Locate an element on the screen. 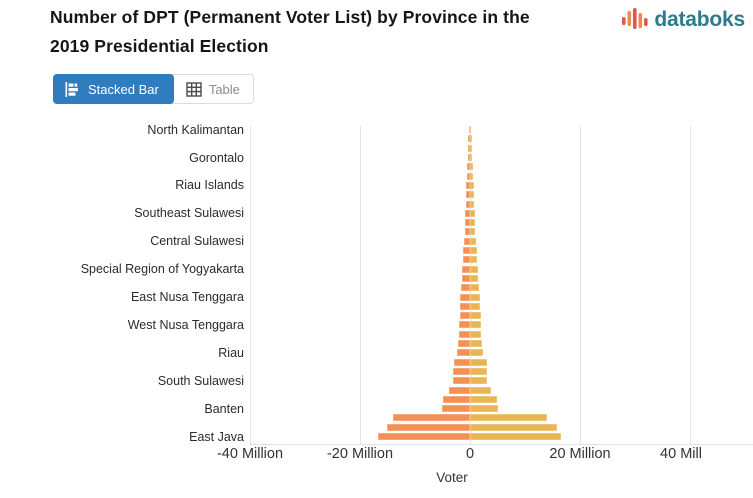  x-tick-label: 40 Mill is located at coordinates (681, 454).